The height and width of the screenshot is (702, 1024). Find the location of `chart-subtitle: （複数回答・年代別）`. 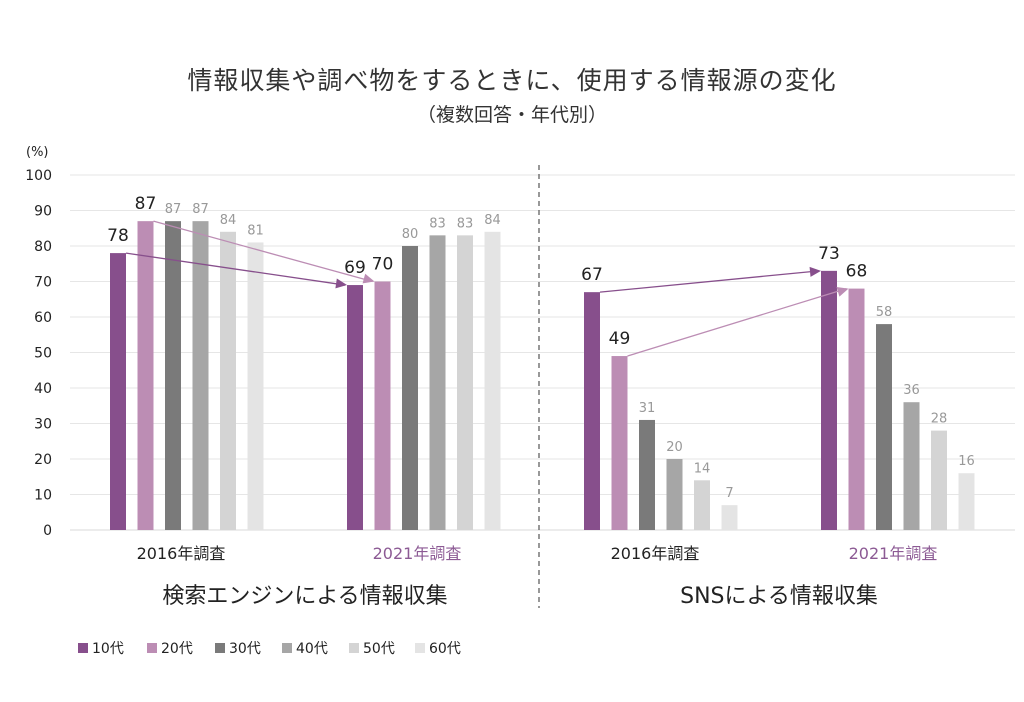

chart-subtitle: （複数回答・年代別） is located at coordinates (512, 115).